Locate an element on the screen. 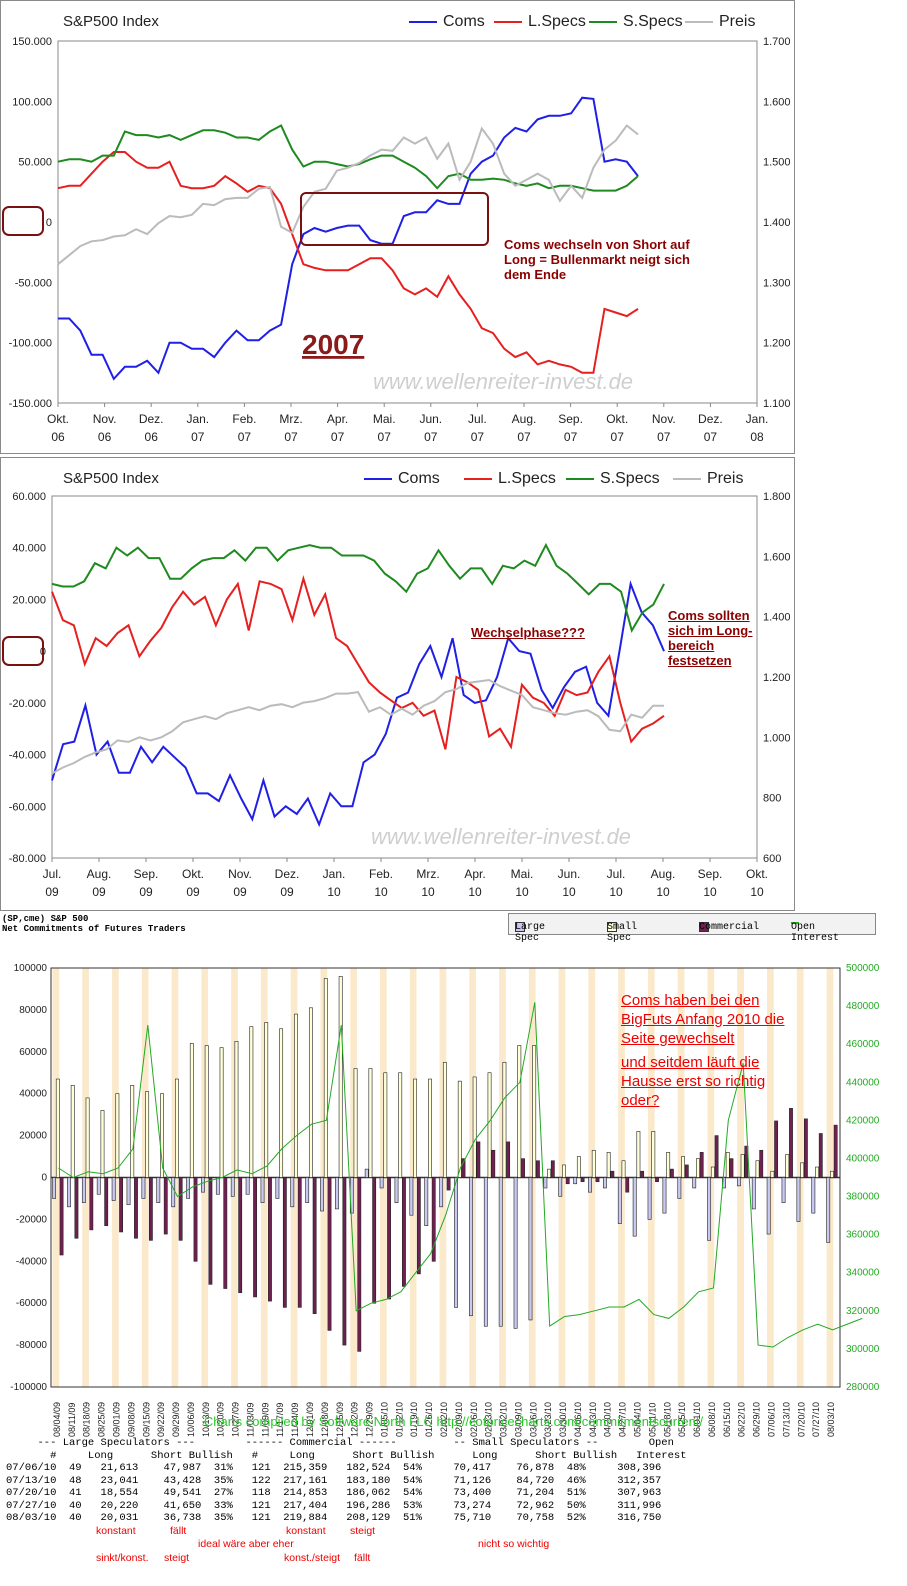 The image size is (907, 1586). x-tick-label: 09/08/09 is located at coordinates (131, 1419).